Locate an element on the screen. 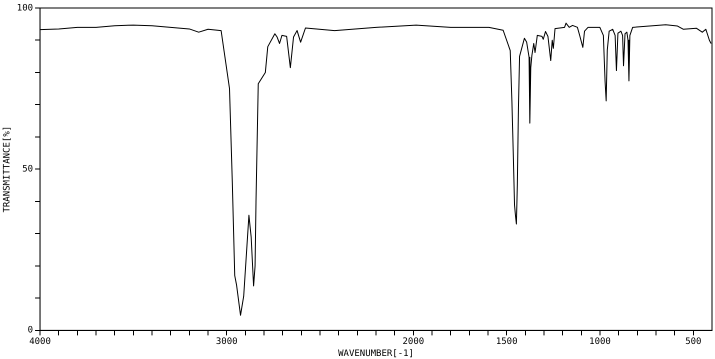 This screenshot has height=359, width=715. y-tick-label: 100 is located at coordinates (25, 8).